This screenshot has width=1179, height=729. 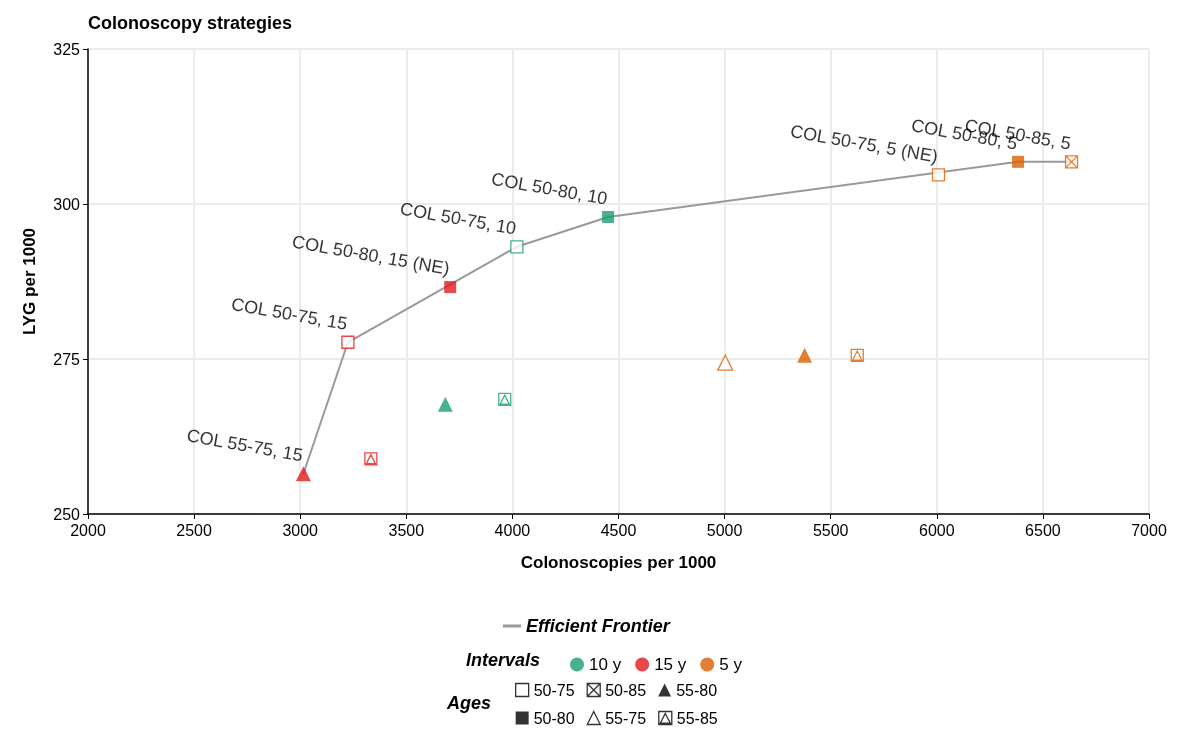 I want to click on x-tick-label: 3000, so click(x=300, y=530).